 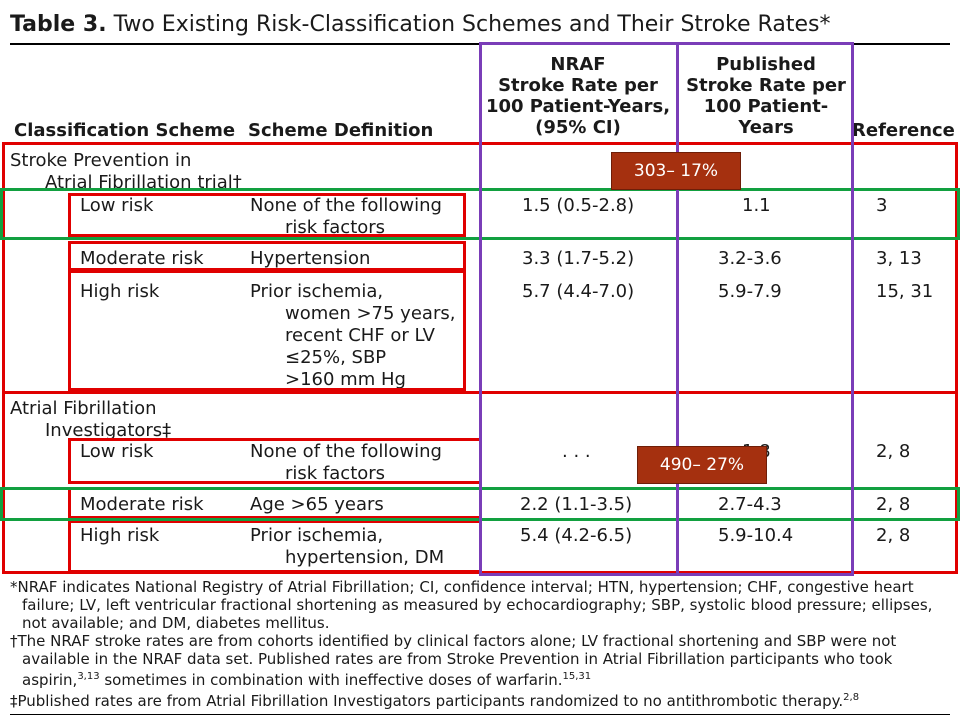 I want to click on nraf-rate: 5.7 (4.4-7.0), so click(x=578, y=291).